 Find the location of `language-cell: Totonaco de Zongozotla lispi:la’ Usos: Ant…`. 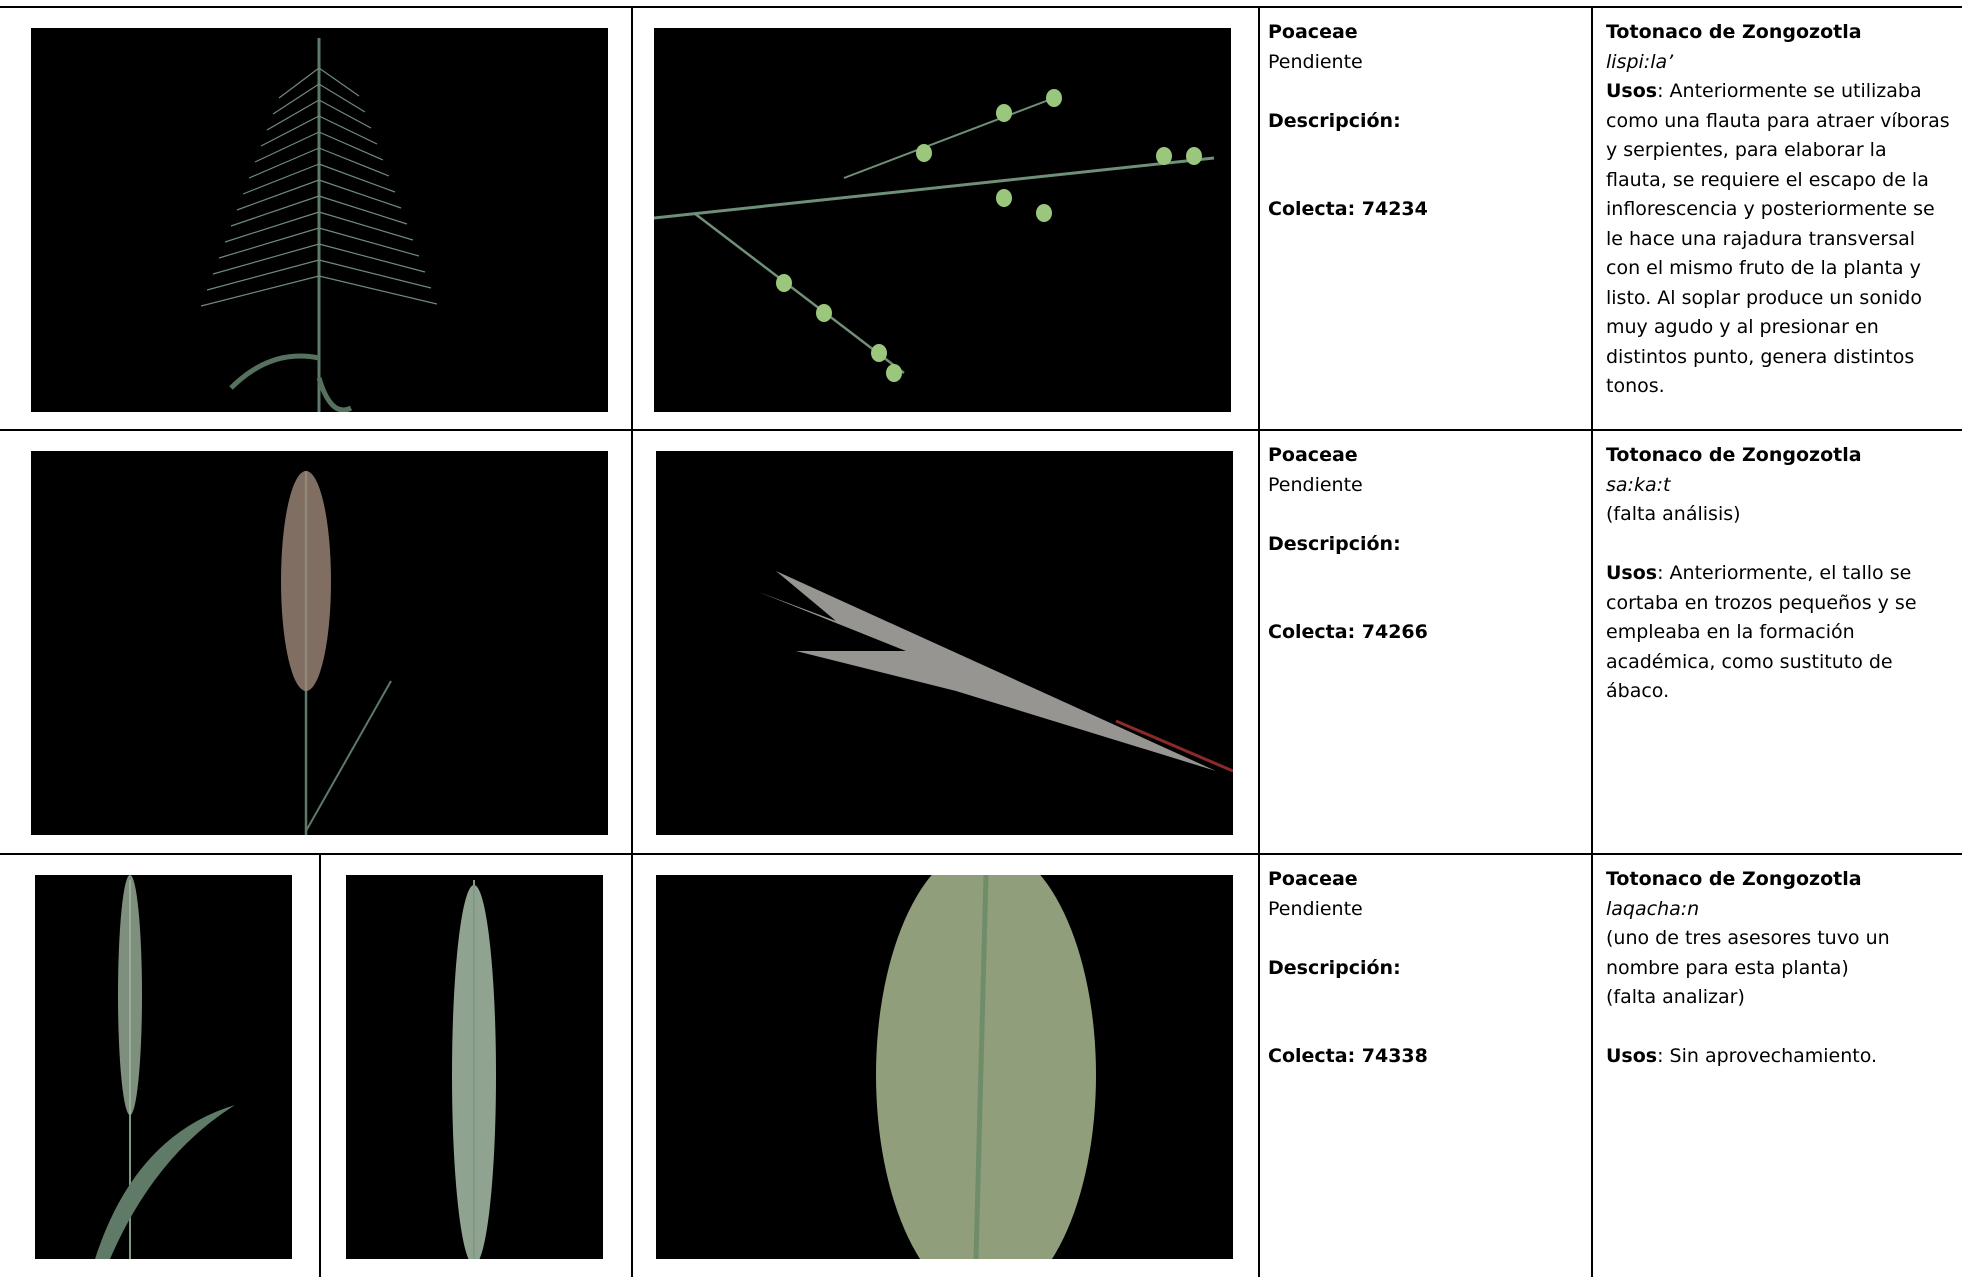

language-cell: Totonaco de Zongozotla lispi:la’ Usos: Ant… is located at coordinates (1778, 210).